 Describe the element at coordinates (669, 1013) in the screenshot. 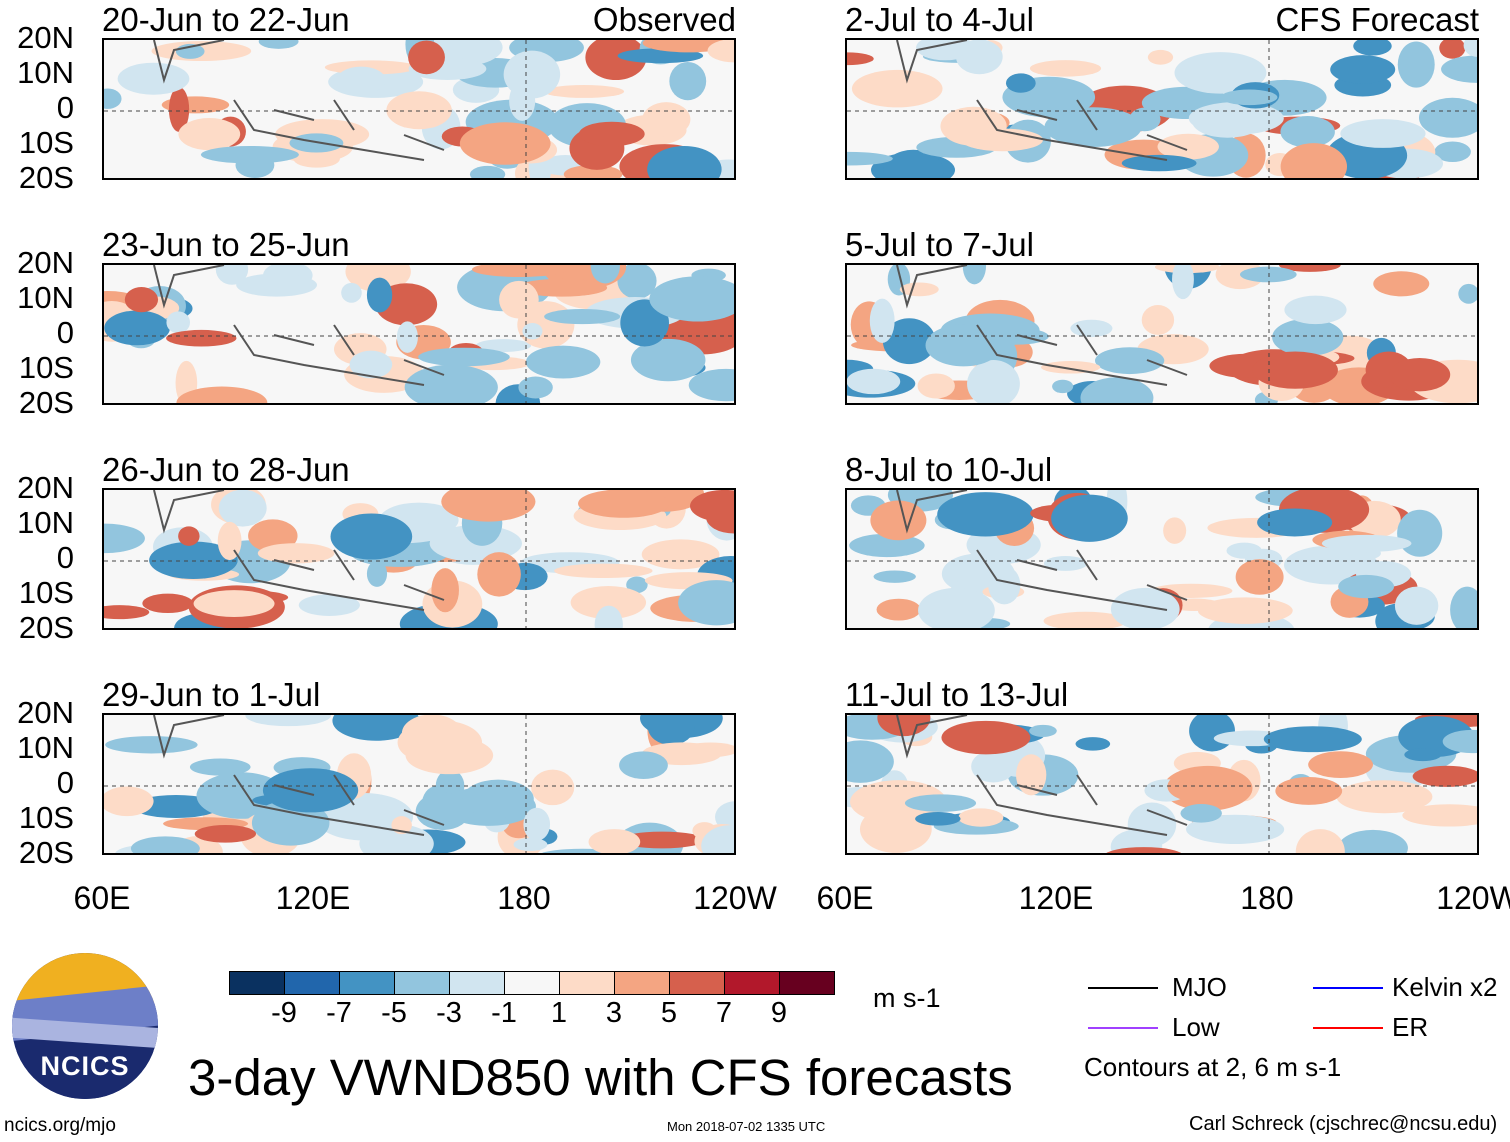

I see `colorbar-tick-label: 5` at that location.